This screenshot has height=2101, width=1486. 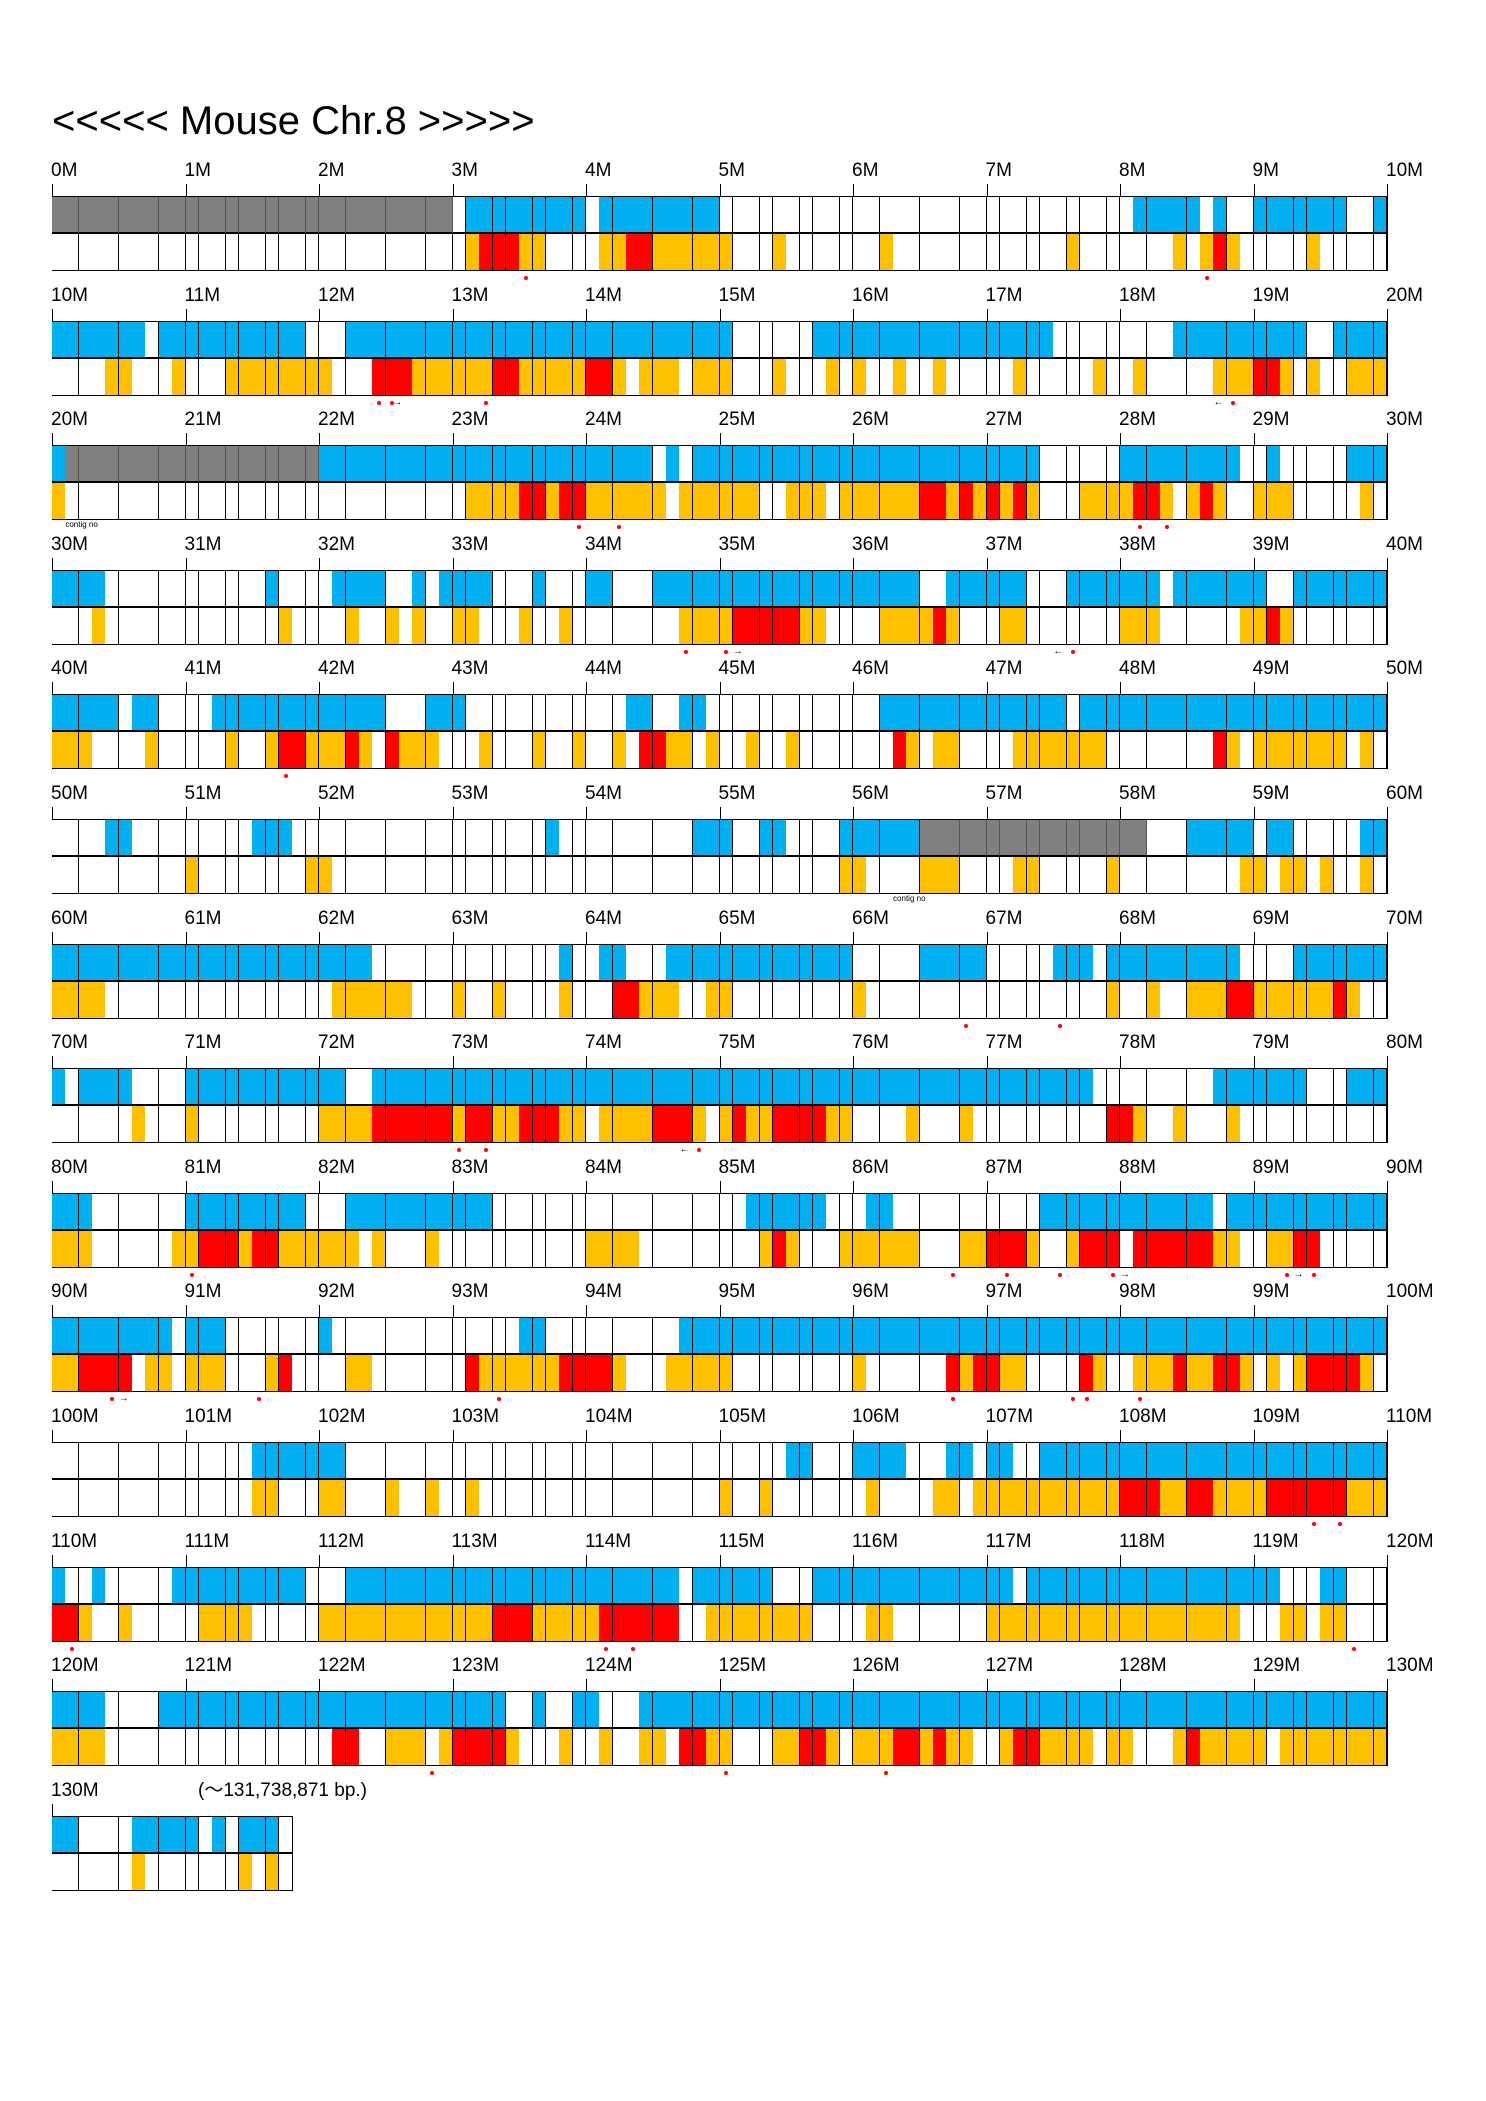 I want to click on tick-label: 125M, so click(x=742, y=1666).